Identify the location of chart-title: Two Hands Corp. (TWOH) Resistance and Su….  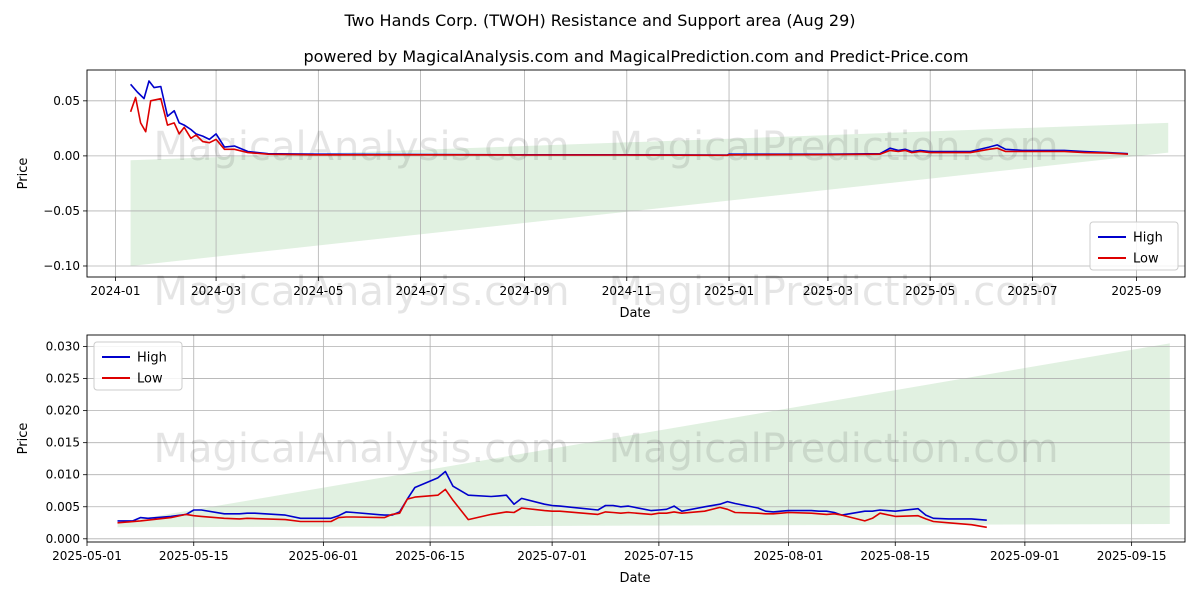
(599, 20).